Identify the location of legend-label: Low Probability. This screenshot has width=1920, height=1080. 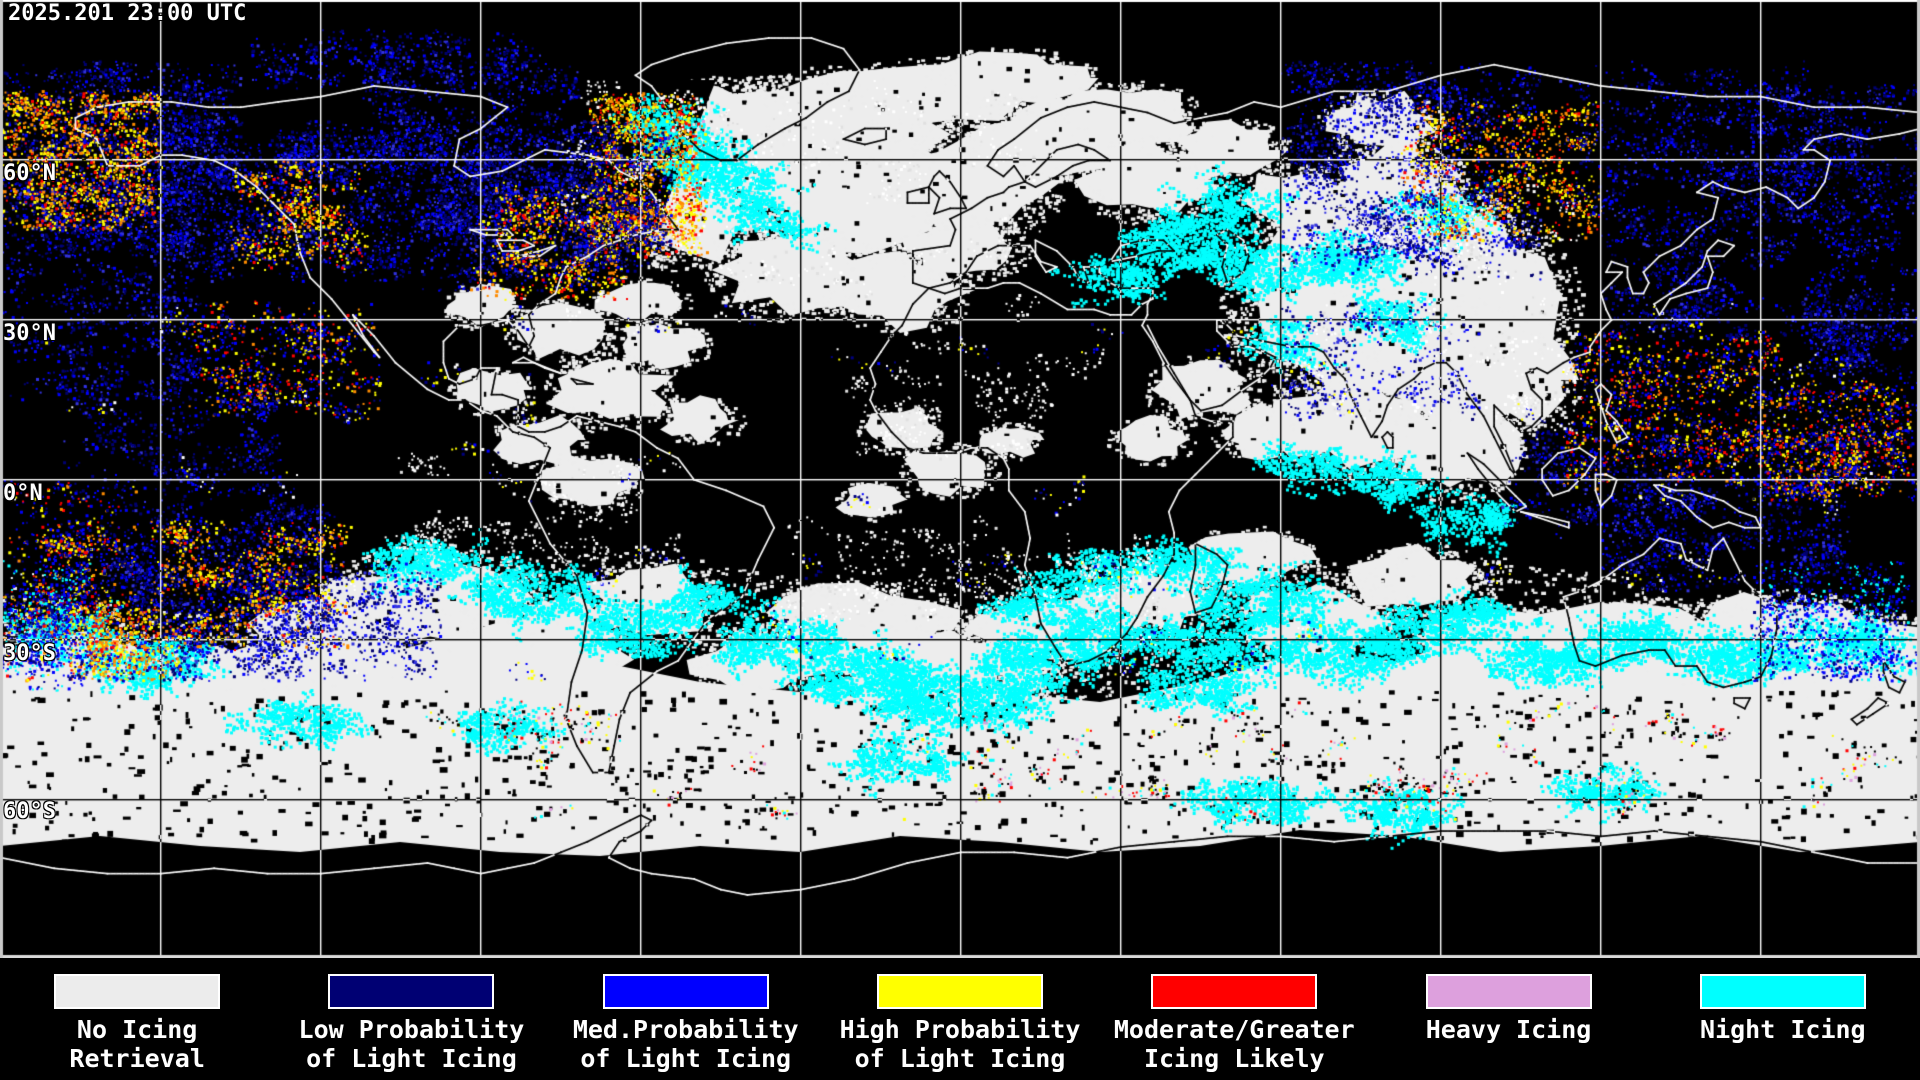
(411, 1029).